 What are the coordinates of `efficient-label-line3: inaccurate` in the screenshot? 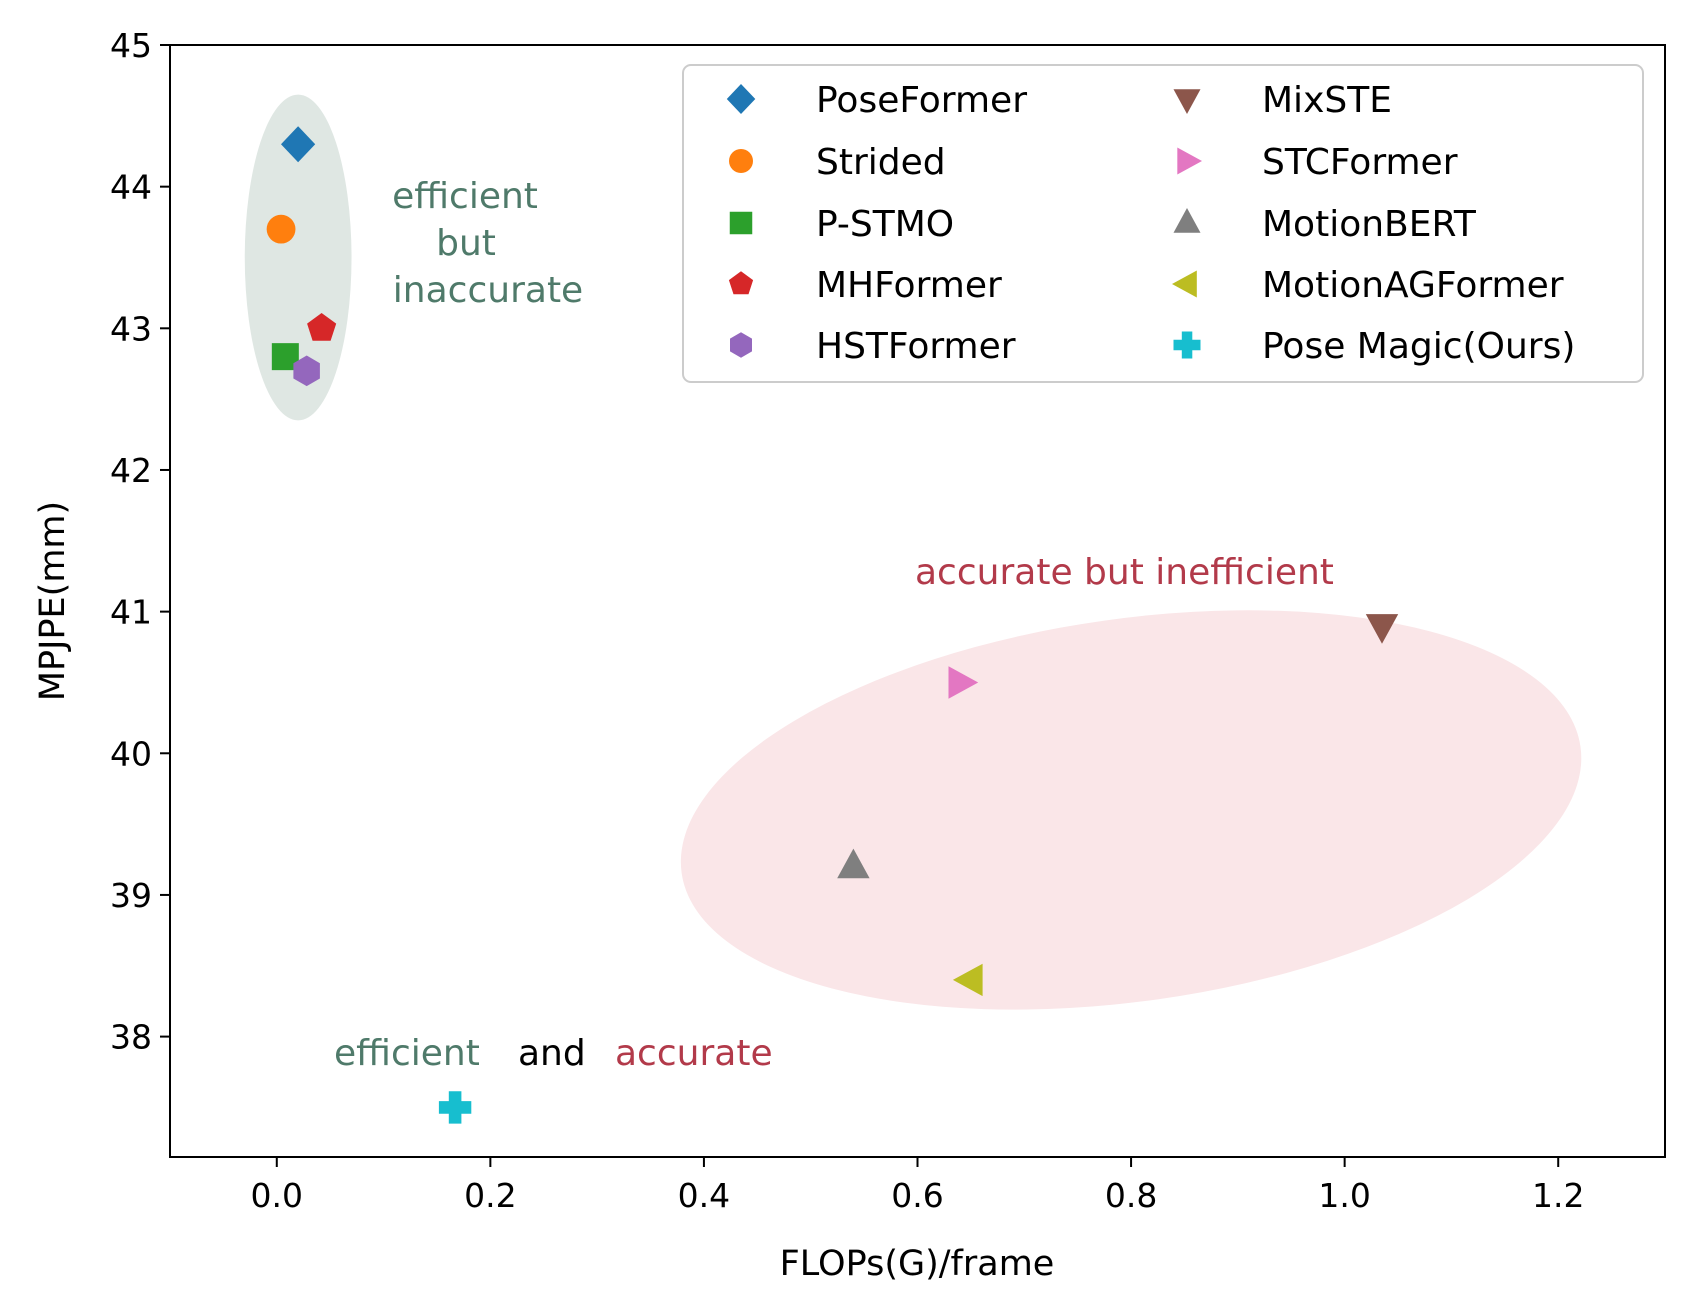 It's located at (488, 290).